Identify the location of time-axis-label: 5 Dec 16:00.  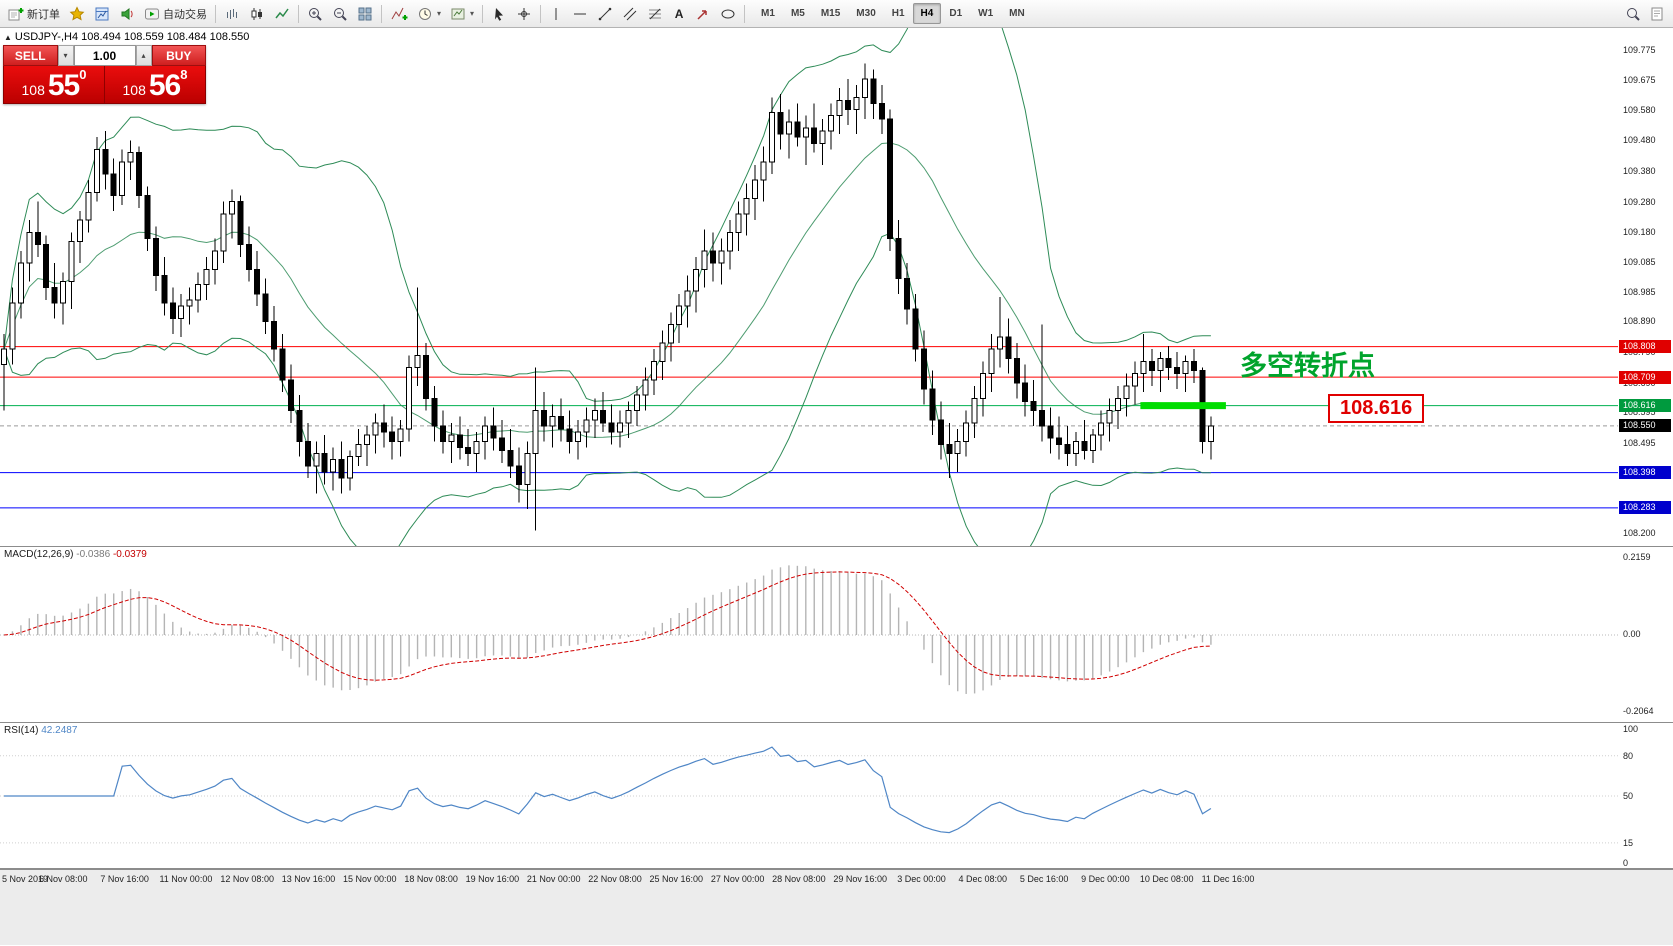
(1044, 879).